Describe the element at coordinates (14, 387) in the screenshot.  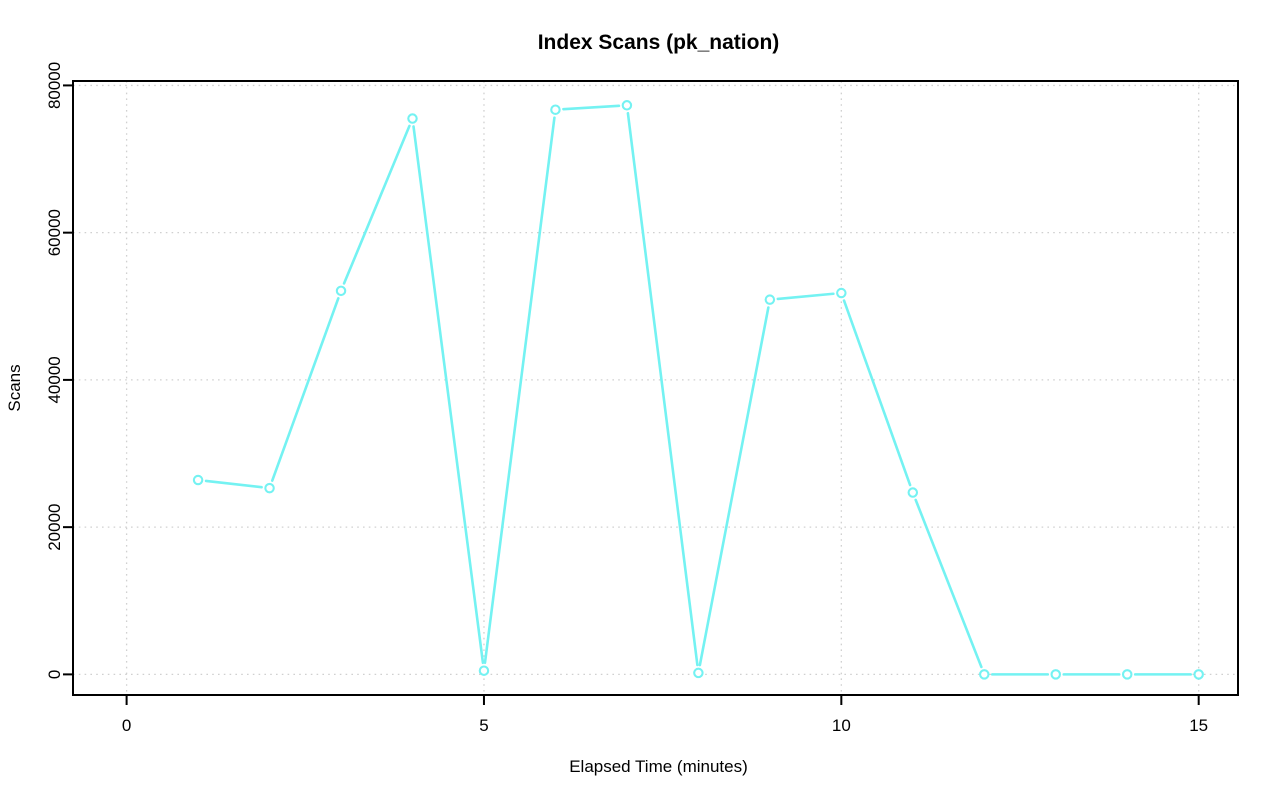
I see `y-axis-title: Scans` at that location.